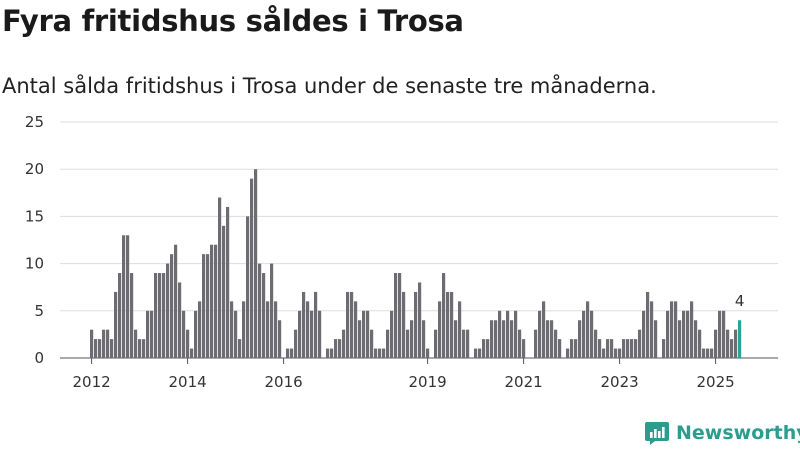  What do you see at coordinates (657, 433) in the screenshot?
I see `newsworthy-icon` at bounding box center [657, 433].